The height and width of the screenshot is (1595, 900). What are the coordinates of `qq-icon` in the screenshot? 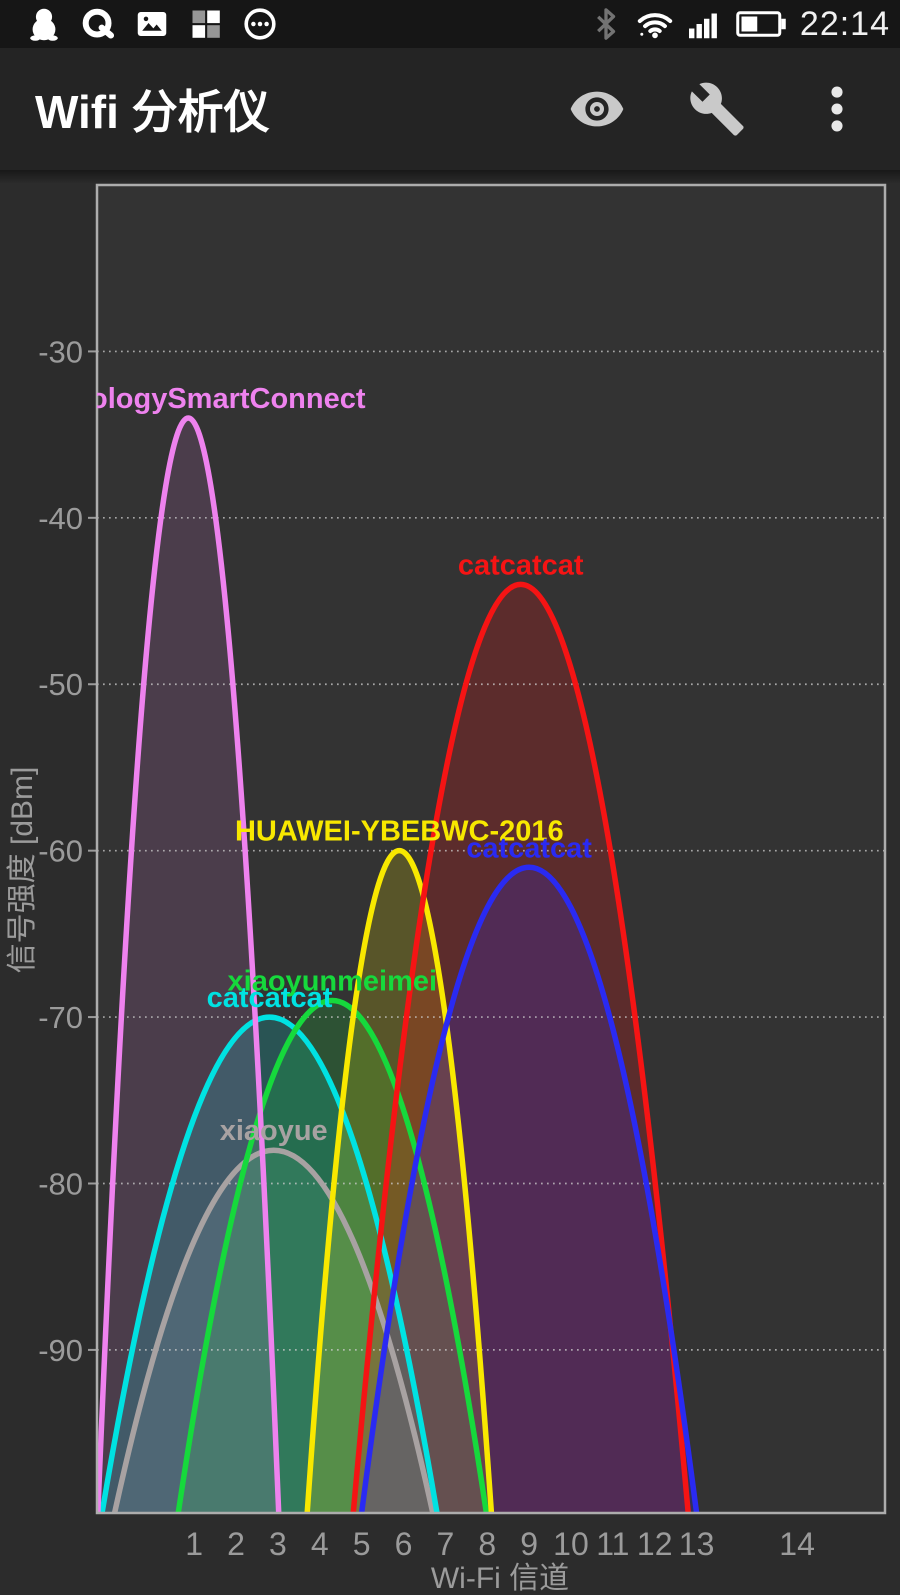 It's located at (44, 24).